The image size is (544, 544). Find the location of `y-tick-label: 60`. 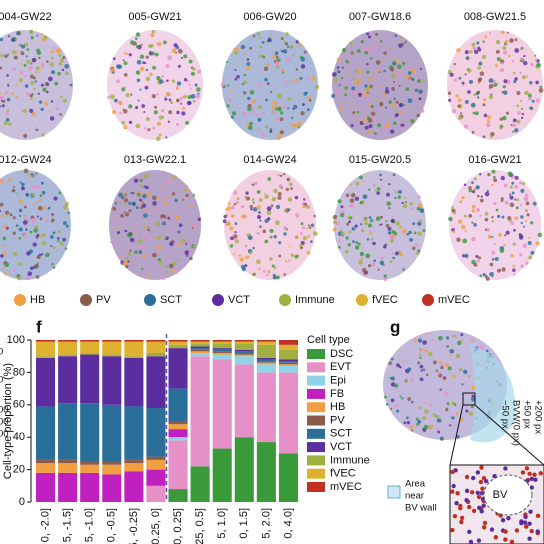

y-tick-label: 60 is located at coordinates (19, 405).